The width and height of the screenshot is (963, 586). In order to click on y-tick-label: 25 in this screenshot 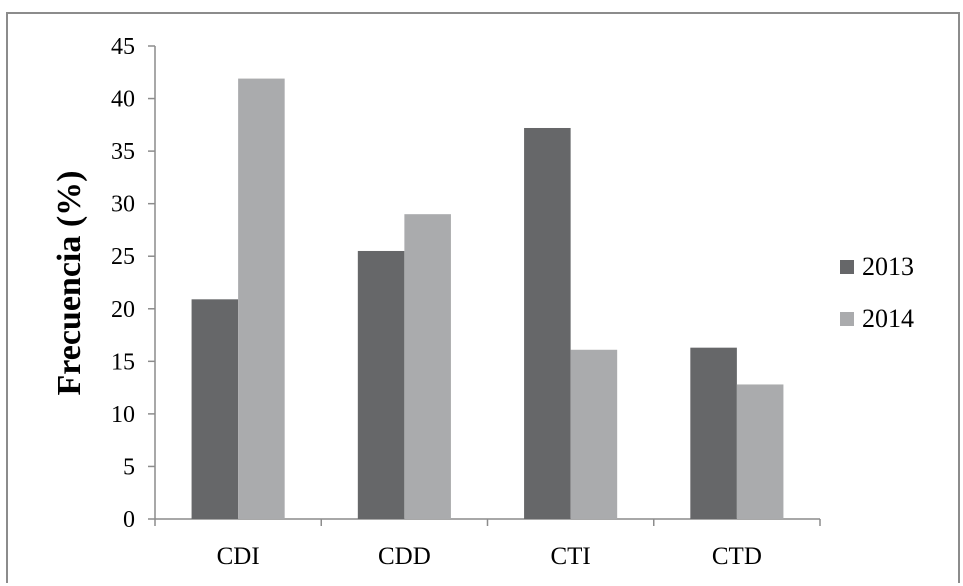, I will do `click(123, 257)`.